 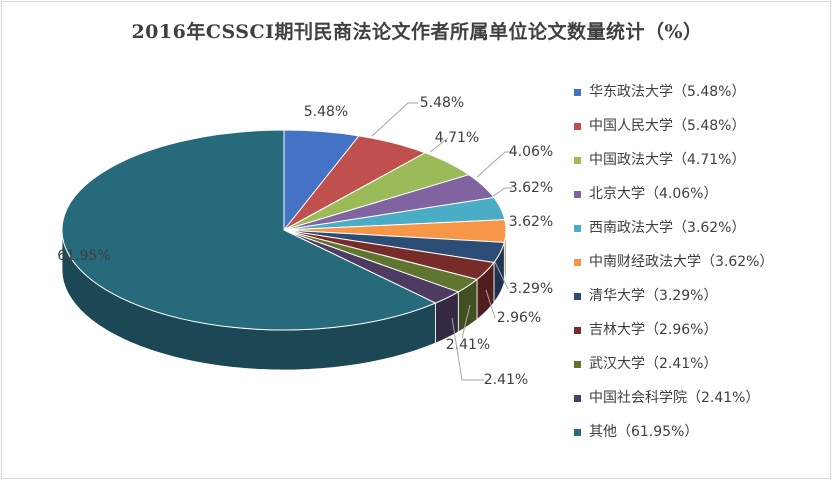 What do you see at coordinates (667, 92) in the screenshot?
I see `legend-label: 华东政法大学（5.48%）` at bounding box center [667, 92].